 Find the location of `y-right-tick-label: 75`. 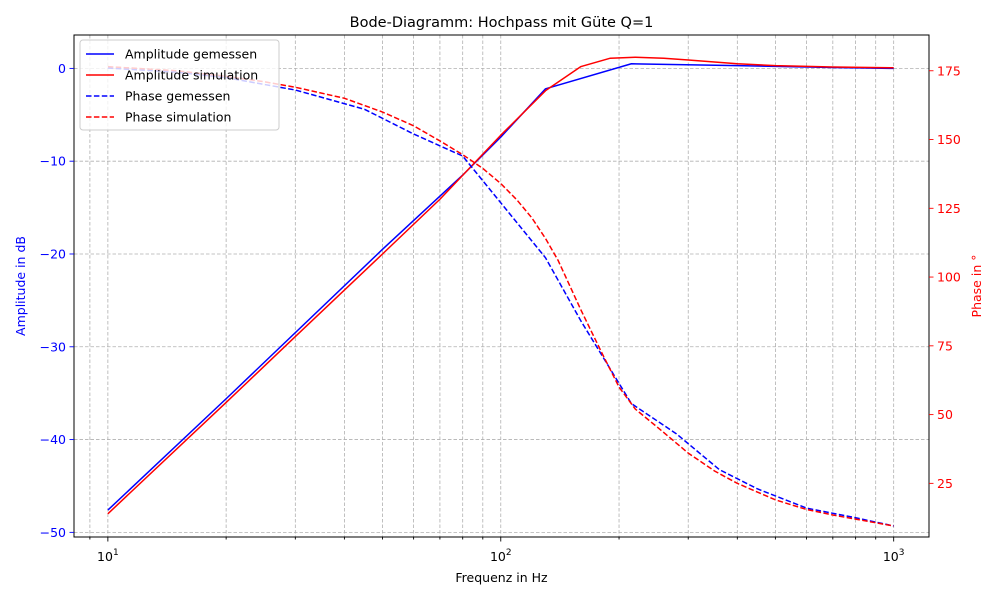

y-right-tick-label: 75 is located at coordinates (945, 345).